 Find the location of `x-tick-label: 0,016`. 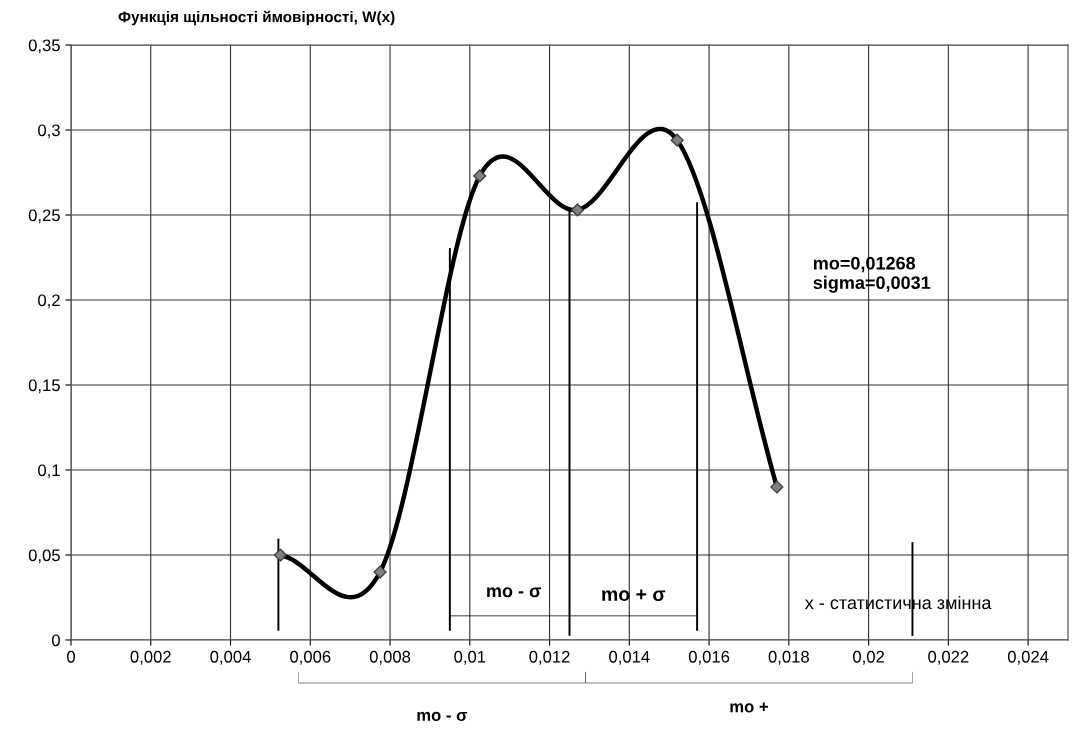

x-tick-label: 0,016 is located at coordinates (709, 657).